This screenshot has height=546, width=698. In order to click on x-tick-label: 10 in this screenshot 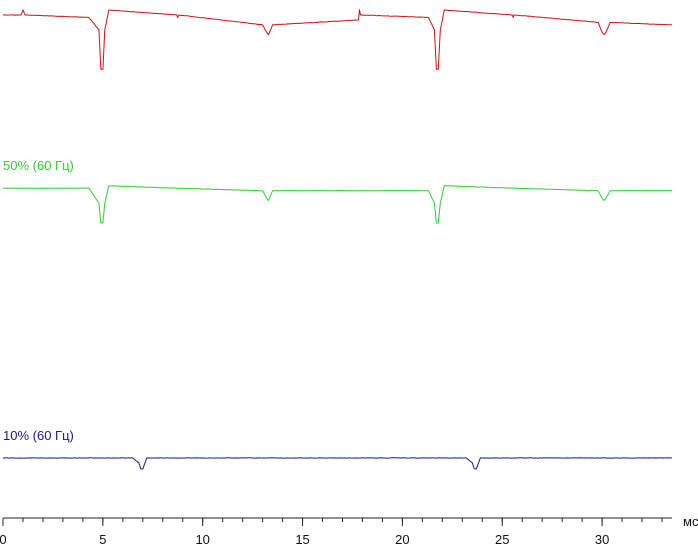, I will do `click(202, 539)`.